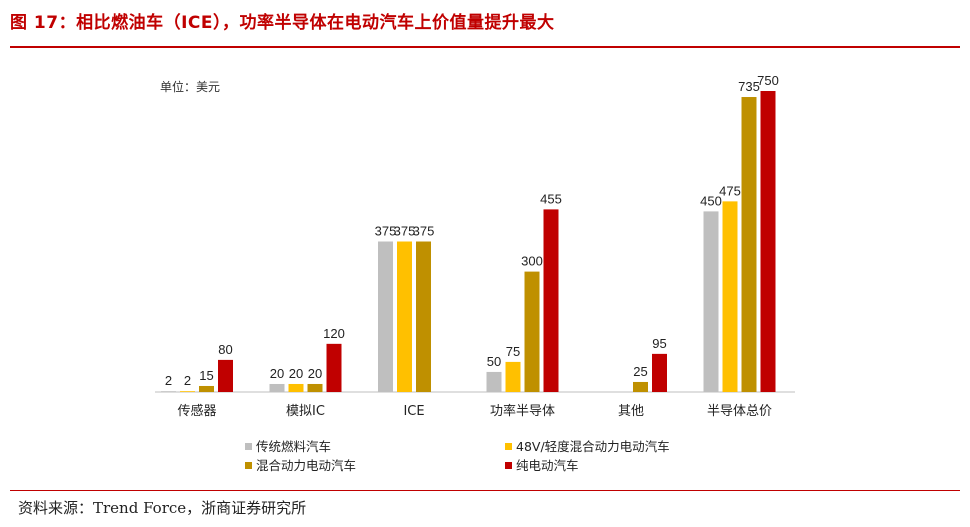 This screenshot has width=970, height=527. Describe the element at coordinates (711, 200) in the screenshot. I see `value-label: 450` at that location.